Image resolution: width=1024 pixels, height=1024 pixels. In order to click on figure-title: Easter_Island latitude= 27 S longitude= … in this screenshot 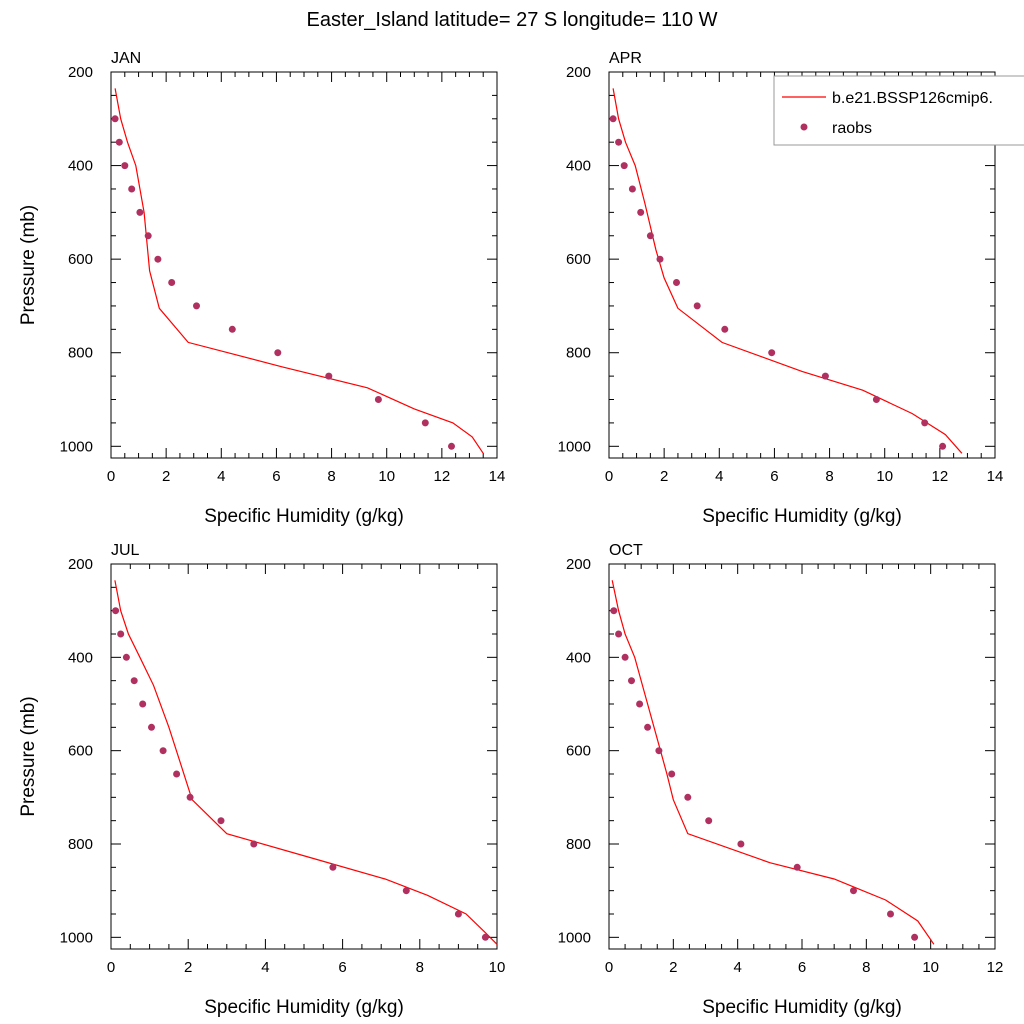, I will do `click(511, 20)`.